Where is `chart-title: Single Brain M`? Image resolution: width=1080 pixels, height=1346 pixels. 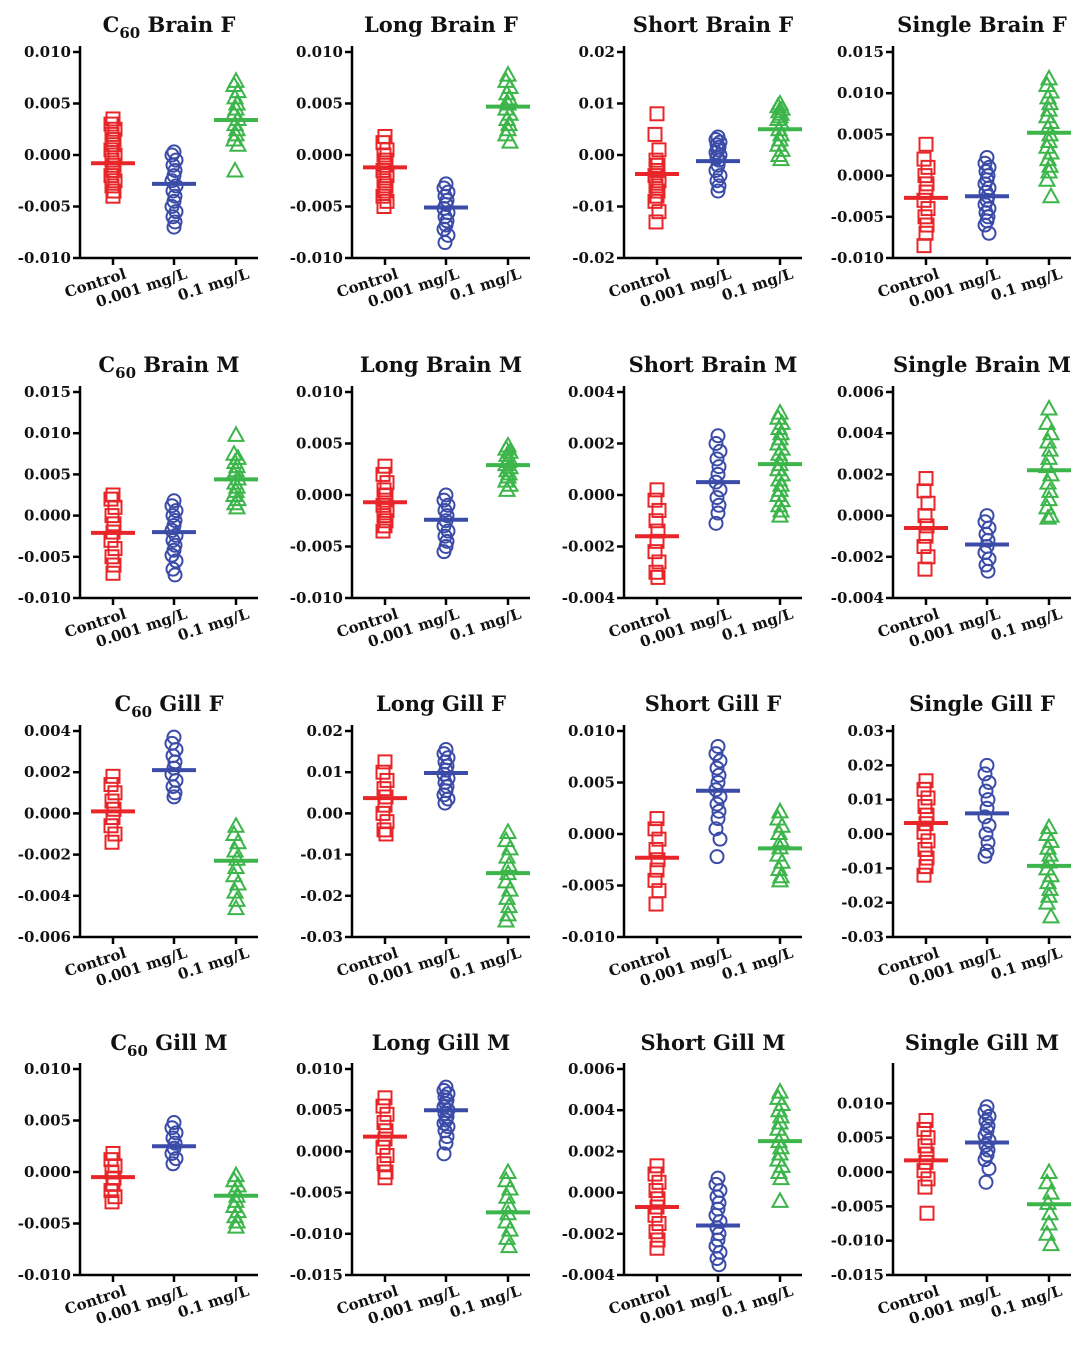
chart-title: Single Brain M is located at coordinates (982, 364).